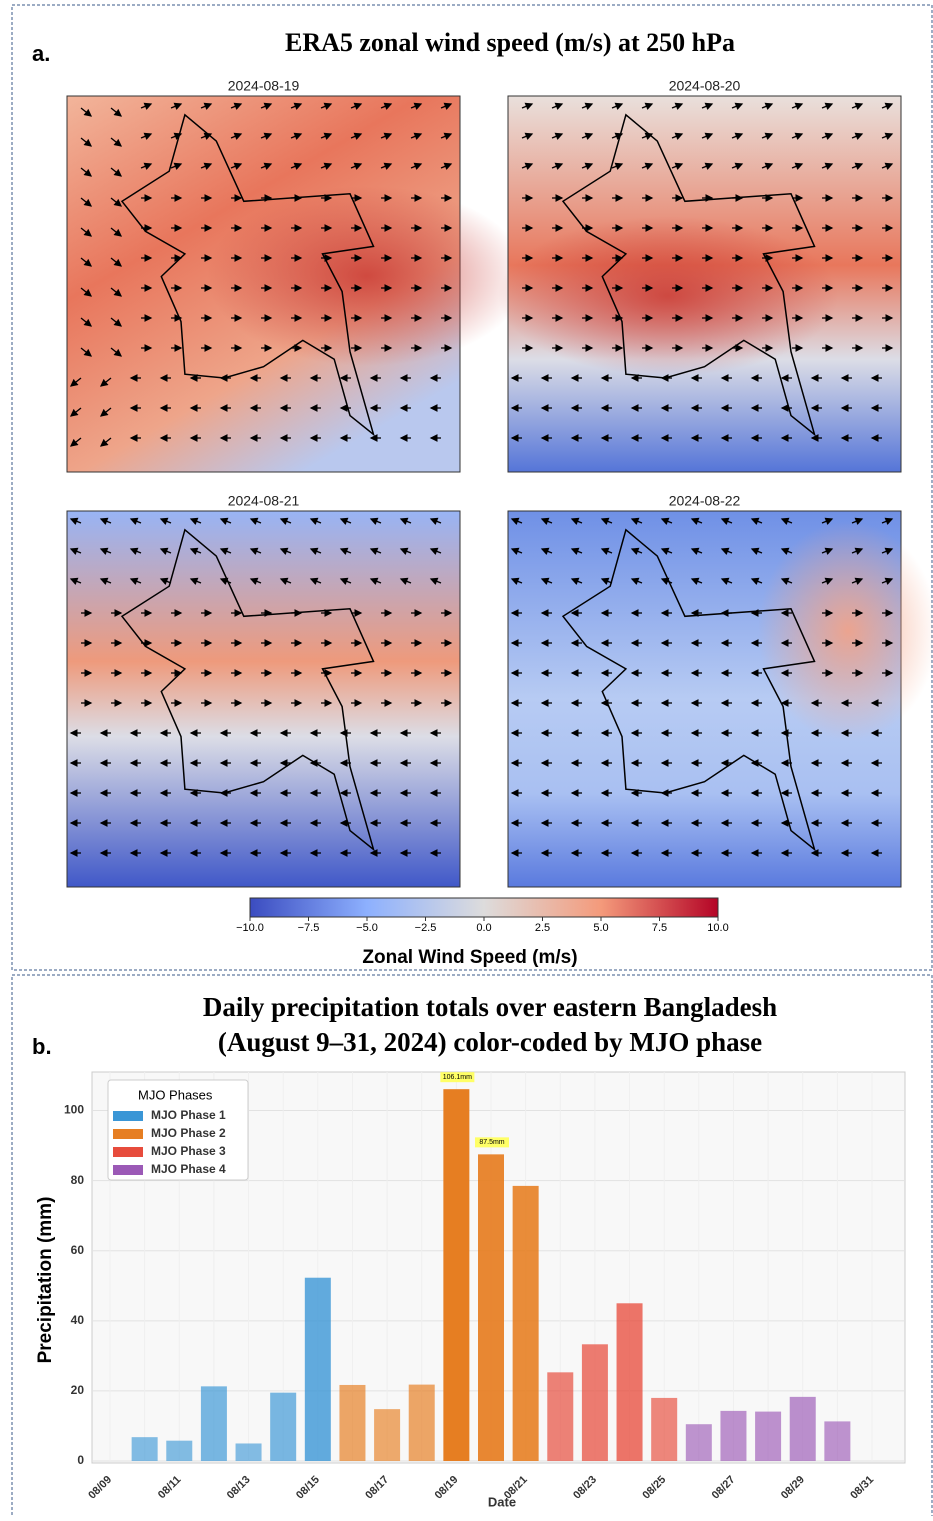 The width and height of the screenshot is (933, 1521). I want to click on x-tick-label: 08/29, so click(793, 1488).